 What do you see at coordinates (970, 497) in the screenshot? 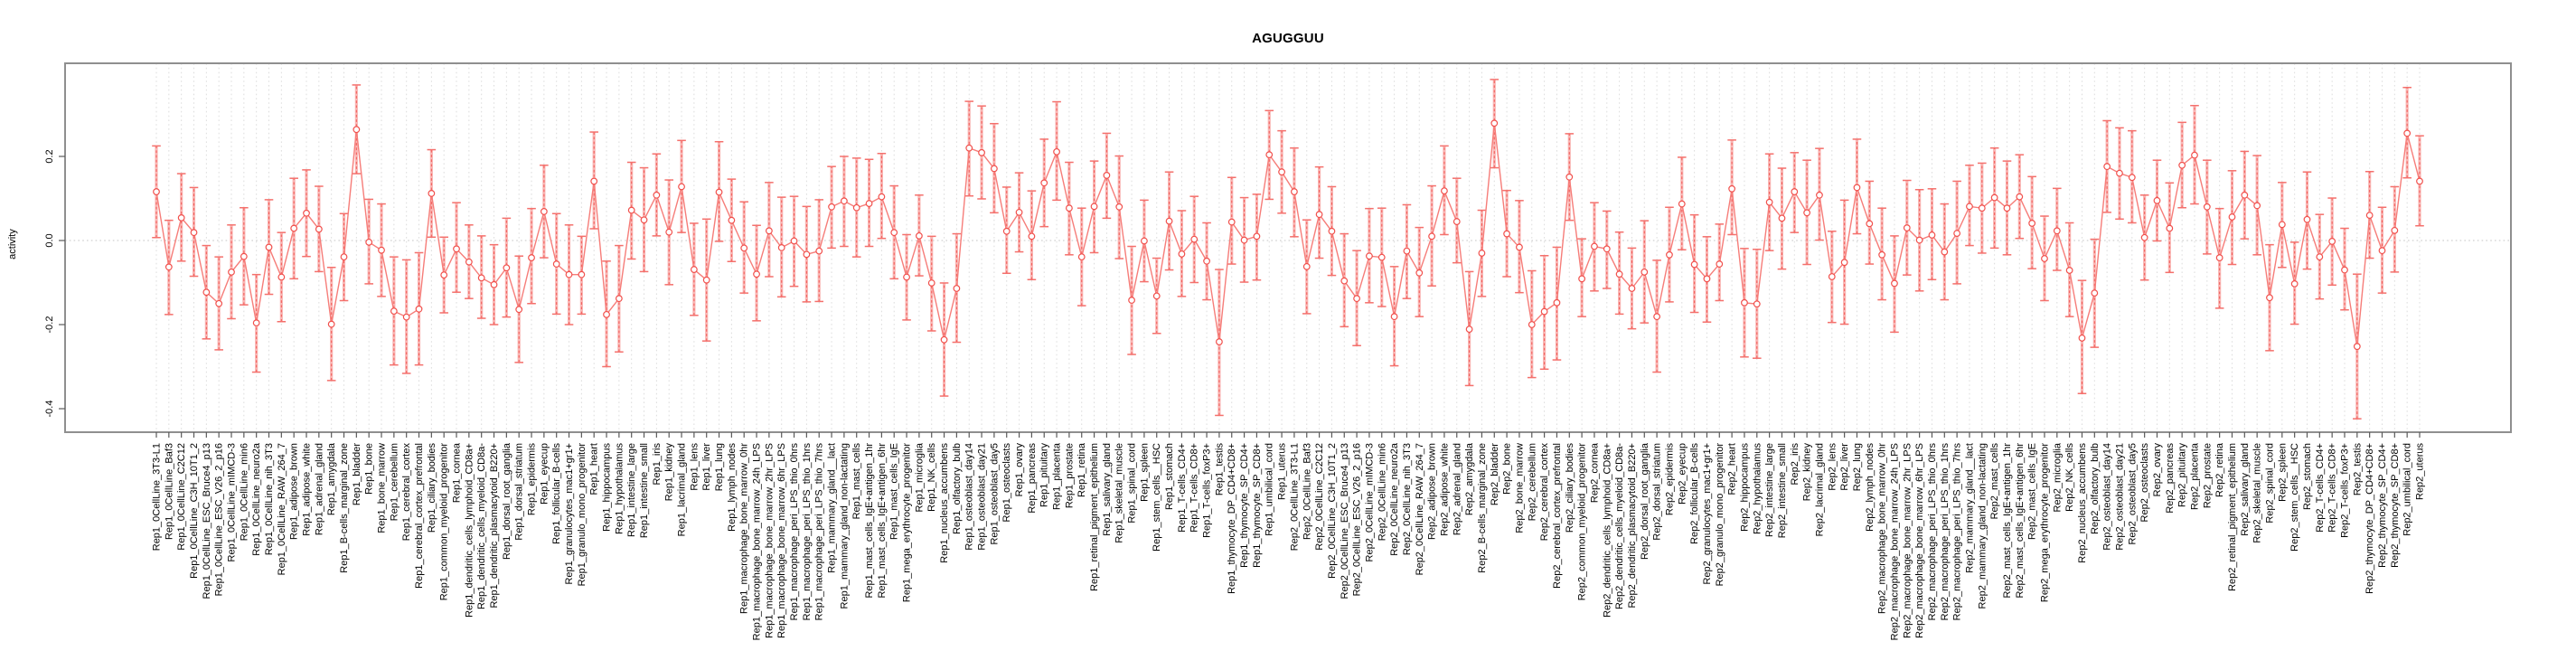
I see `svg-text: Rep1_osteoblast_day14` at bounding box center [970, 497].